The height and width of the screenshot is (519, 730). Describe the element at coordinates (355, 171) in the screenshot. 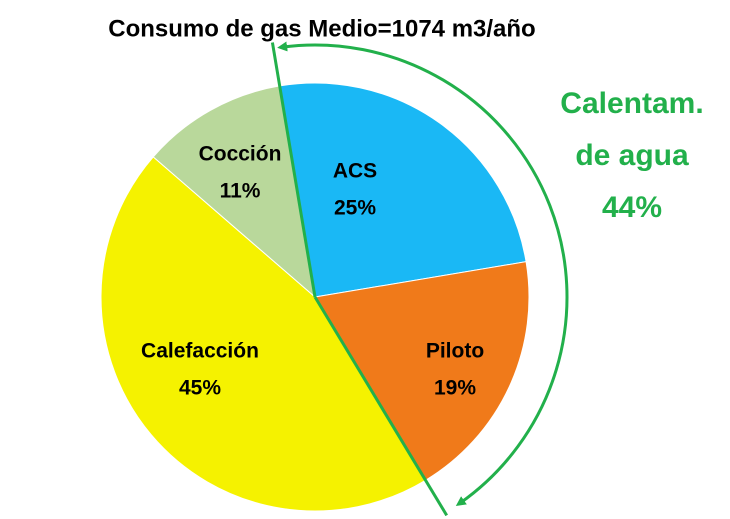

I see `slice-label: ACS` at that location.